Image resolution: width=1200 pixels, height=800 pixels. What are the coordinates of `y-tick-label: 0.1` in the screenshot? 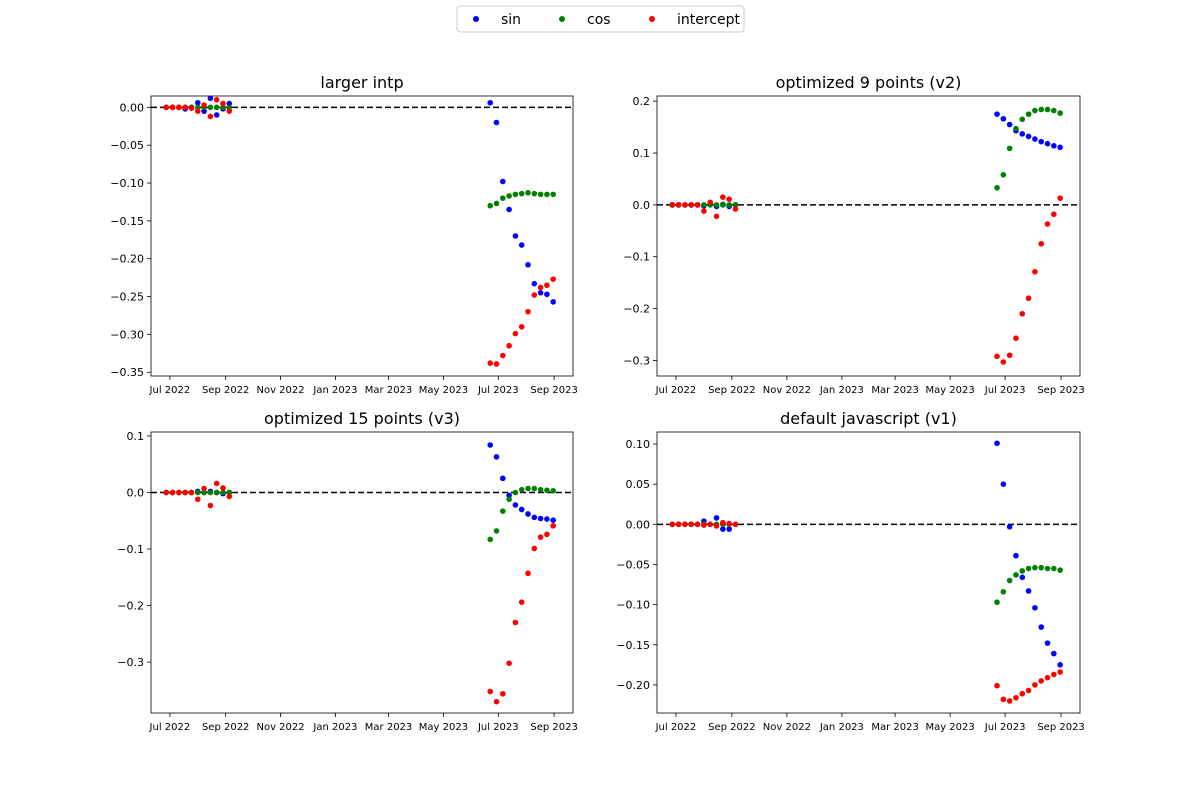 It's located at (136, 436).